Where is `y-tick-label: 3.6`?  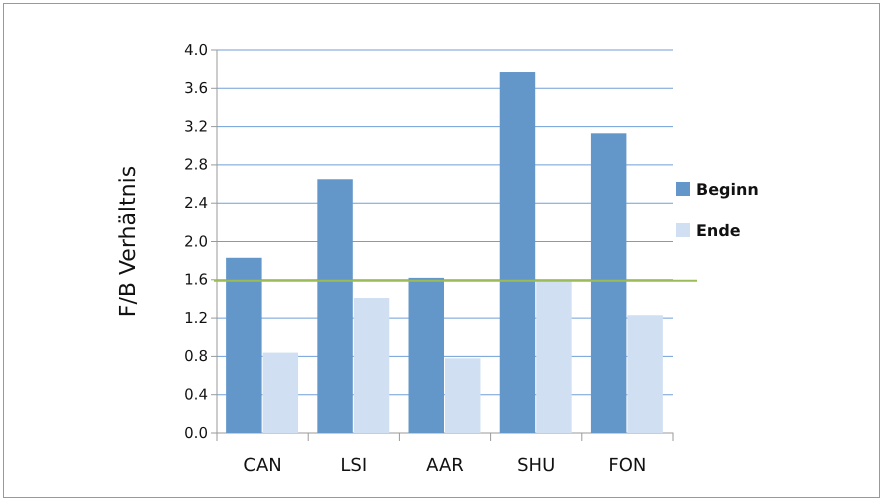 y-tick-label: 3.6 is located at coordinates (196, 88).